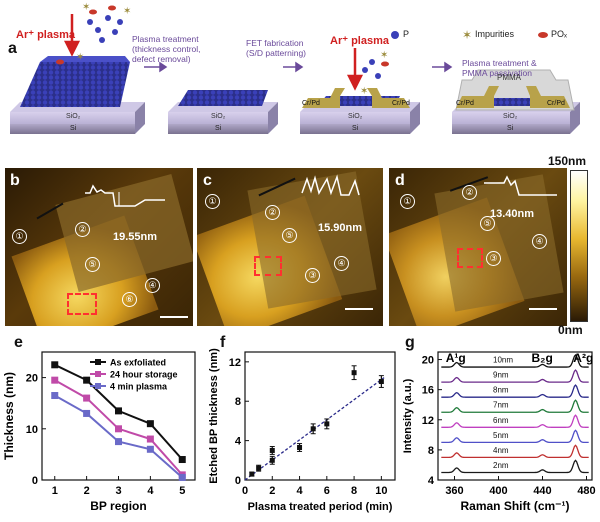 This screenshot has height=522, width=600. Describe the element at coordinates (400, 180) in the screenshot. I see `panel-label-d: d` at that location.